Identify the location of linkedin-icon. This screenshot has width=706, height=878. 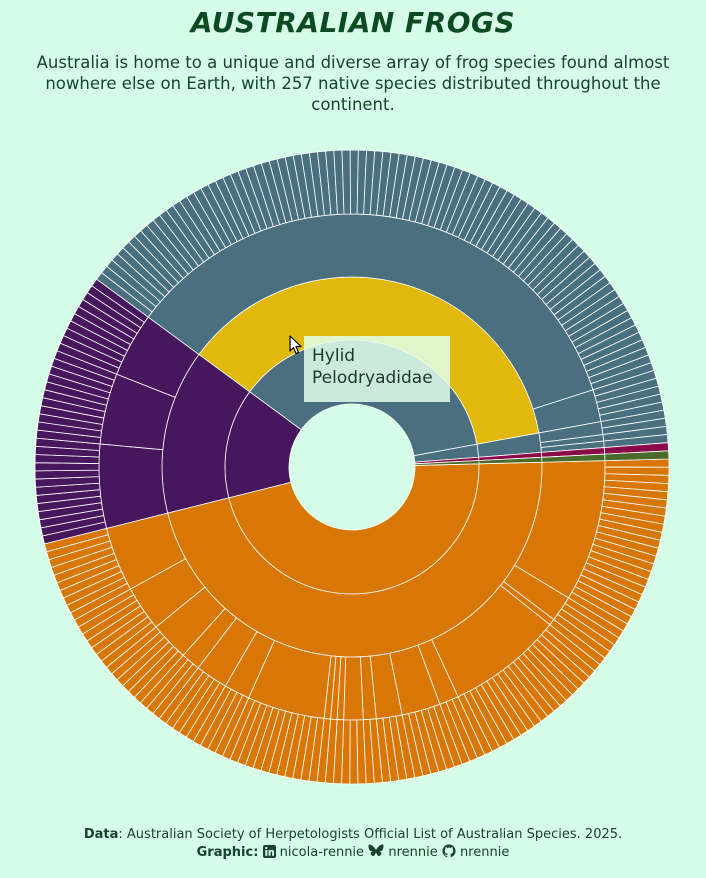
(269, 851).